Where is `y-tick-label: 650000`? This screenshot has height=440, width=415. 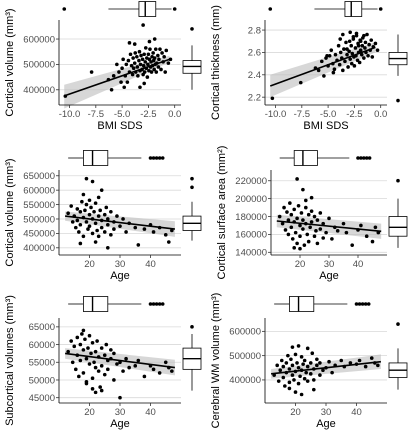
y-tick-label: 650000 is located at coordinates (39, 176).